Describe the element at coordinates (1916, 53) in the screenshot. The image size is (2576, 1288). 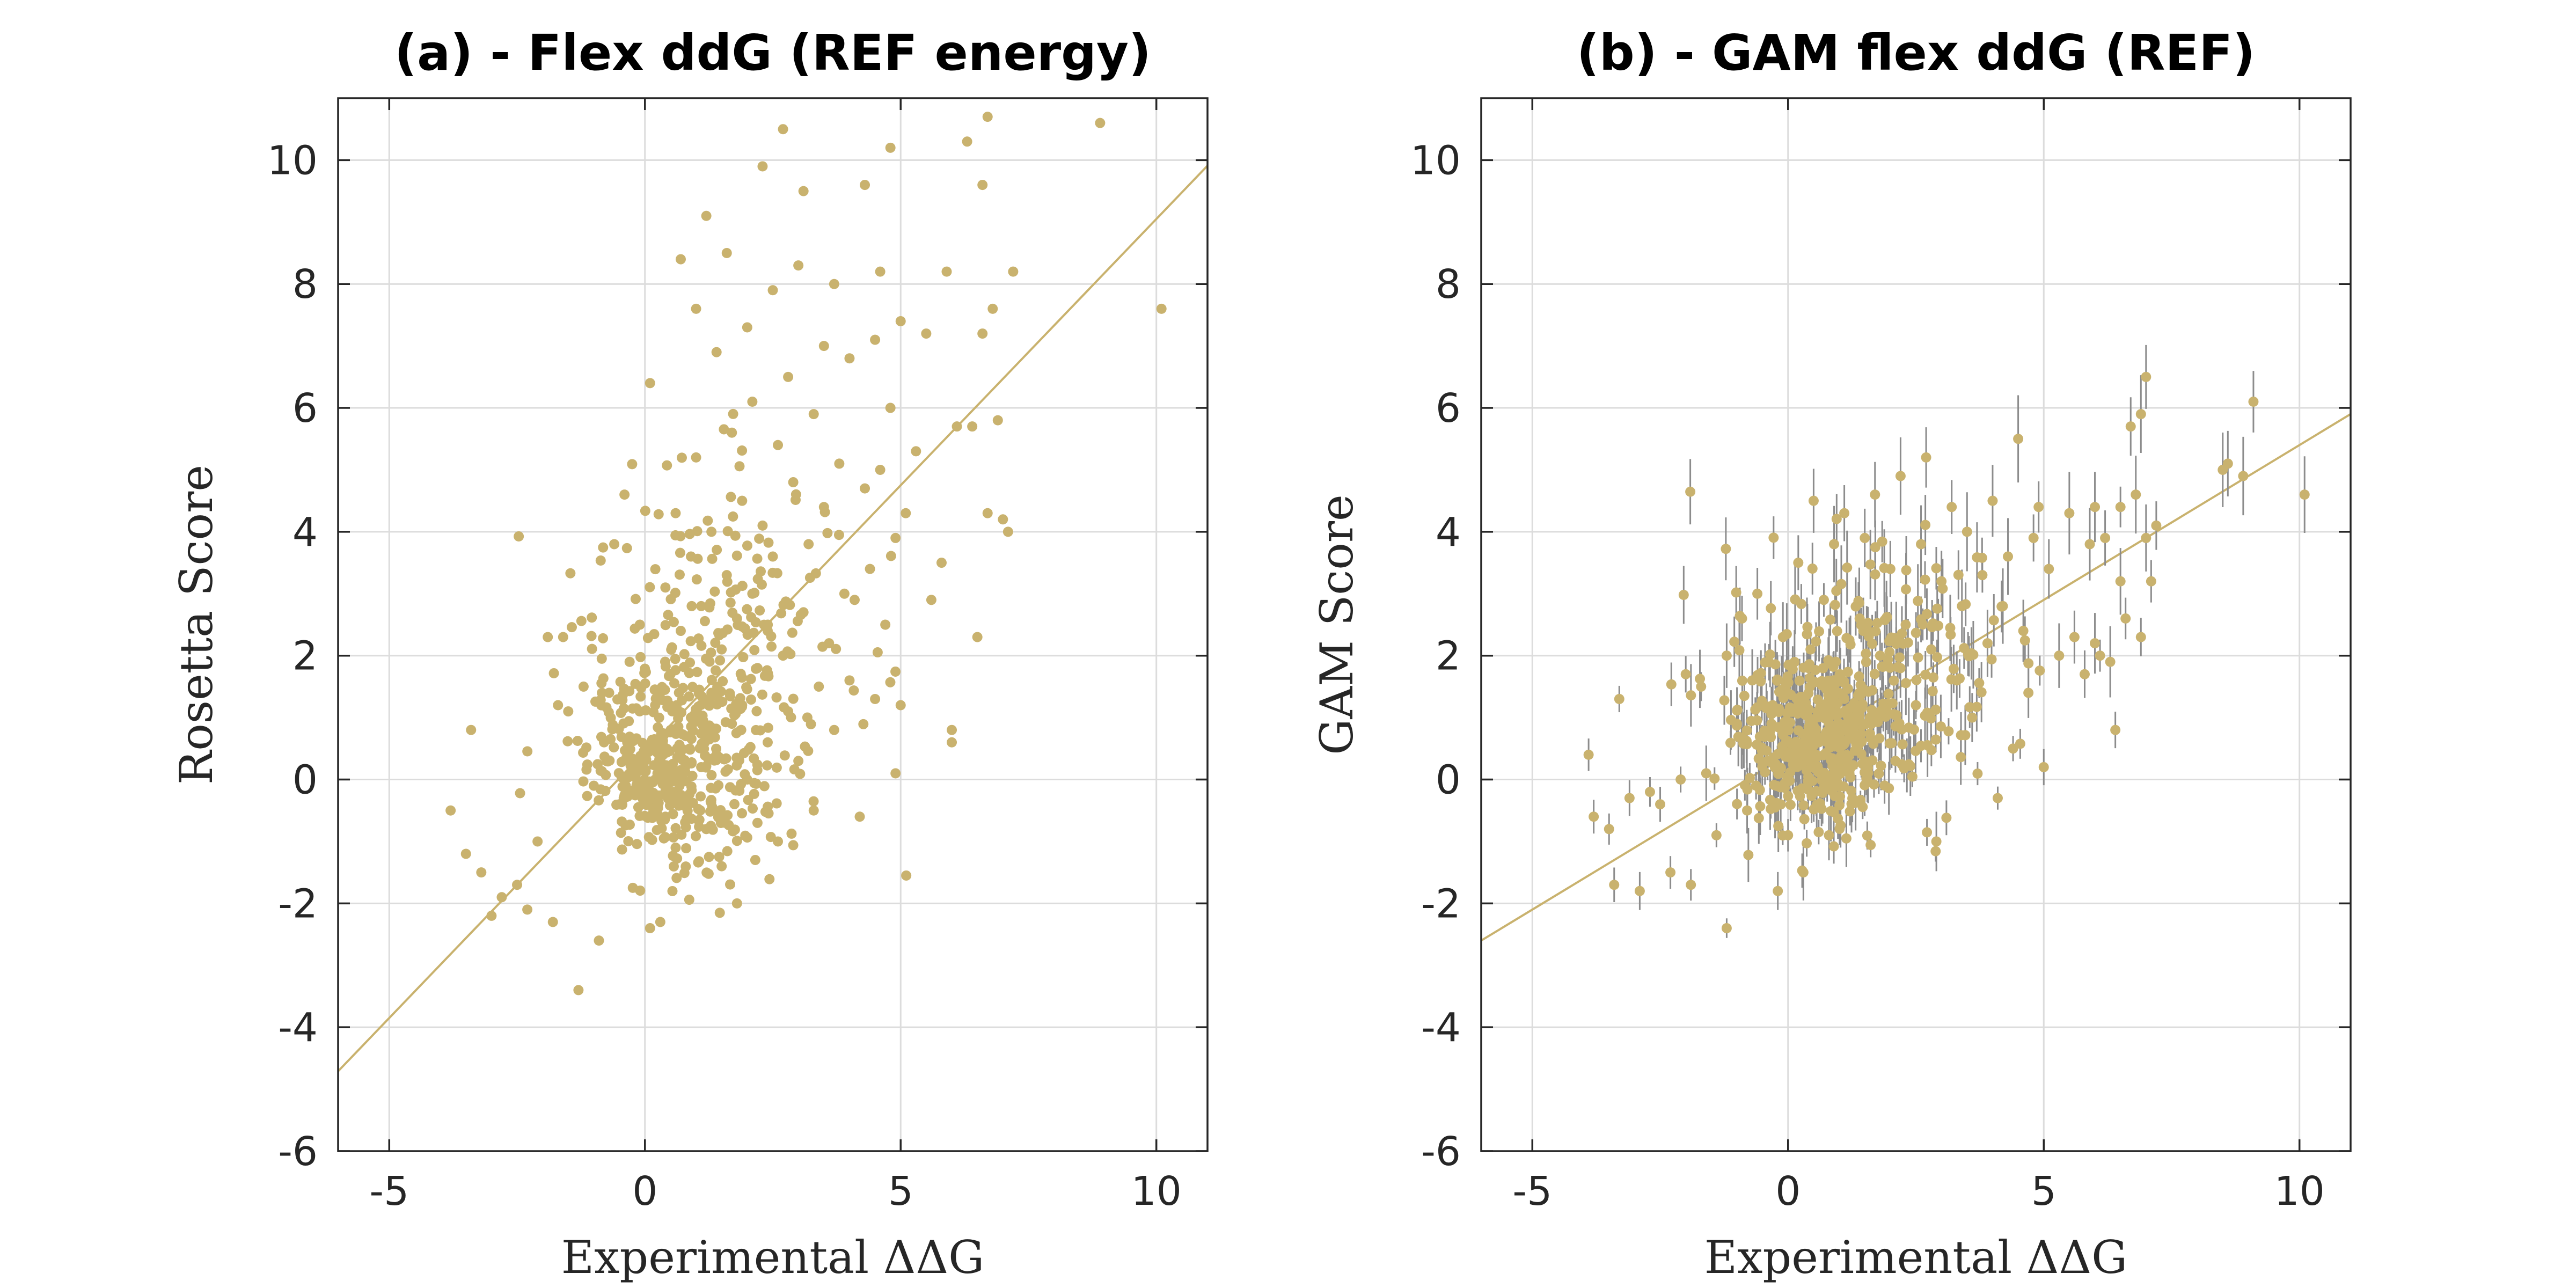
I see `panel-b-title: (b) - GAM flex ddG (REF)` at that location.